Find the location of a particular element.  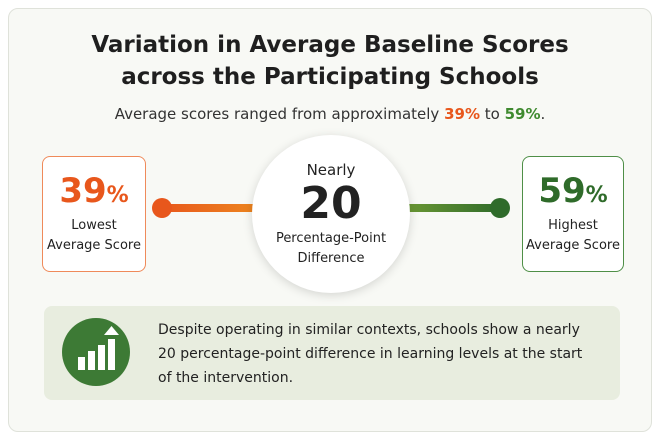

center-number: 20 is located at coordinates (331, 203).